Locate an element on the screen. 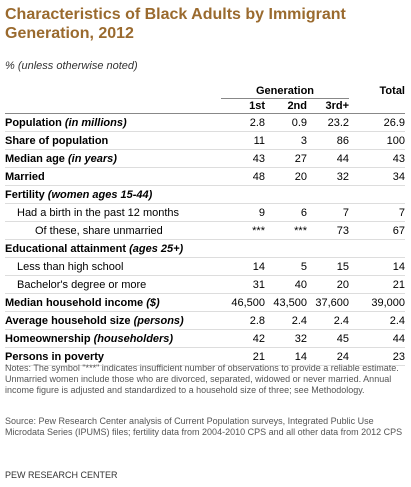  row-label: Median age (in years) is located at coordinates (113, 158).